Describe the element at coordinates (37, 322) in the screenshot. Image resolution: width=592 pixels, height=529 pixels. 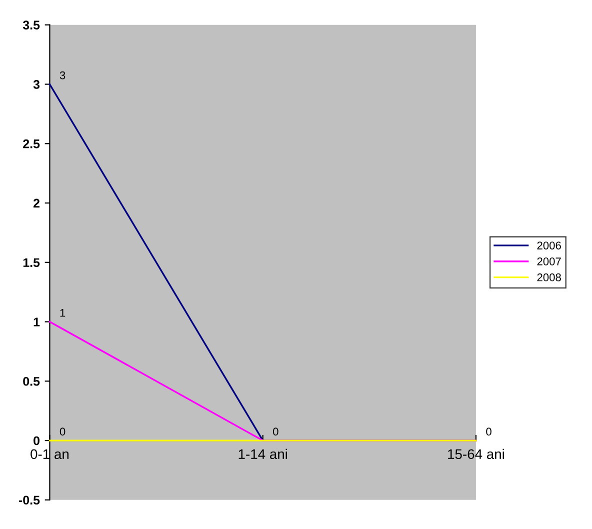
I see `y-tick-label: 1` at that location.